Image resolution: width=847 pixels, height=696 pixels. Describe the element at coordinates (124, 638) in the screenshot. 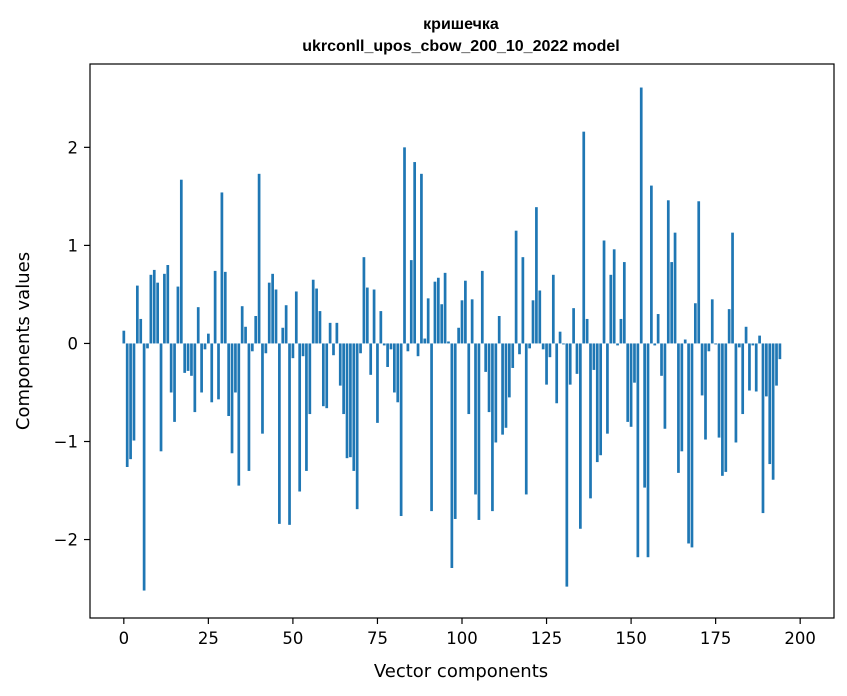

I see `x-tick-label: 0` at that location.